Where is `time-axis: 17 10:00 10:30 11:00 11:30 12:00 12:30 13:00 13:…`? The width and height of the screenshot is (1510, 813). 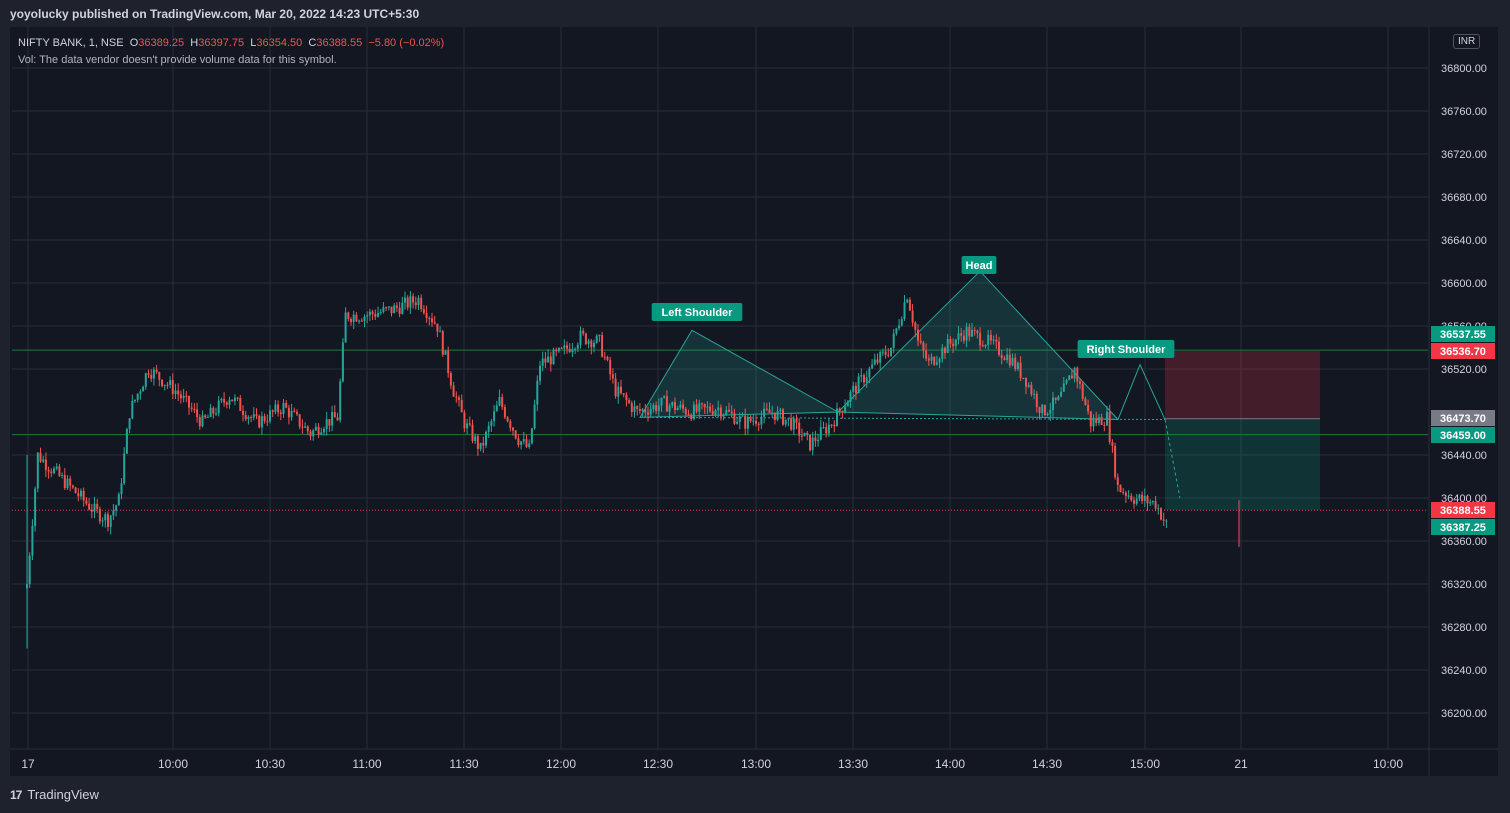 time-axis: 17 10:00 10:30 11:00 11:30 12:00 12:30 13:00 13:… is located at coordinates (712, 764).